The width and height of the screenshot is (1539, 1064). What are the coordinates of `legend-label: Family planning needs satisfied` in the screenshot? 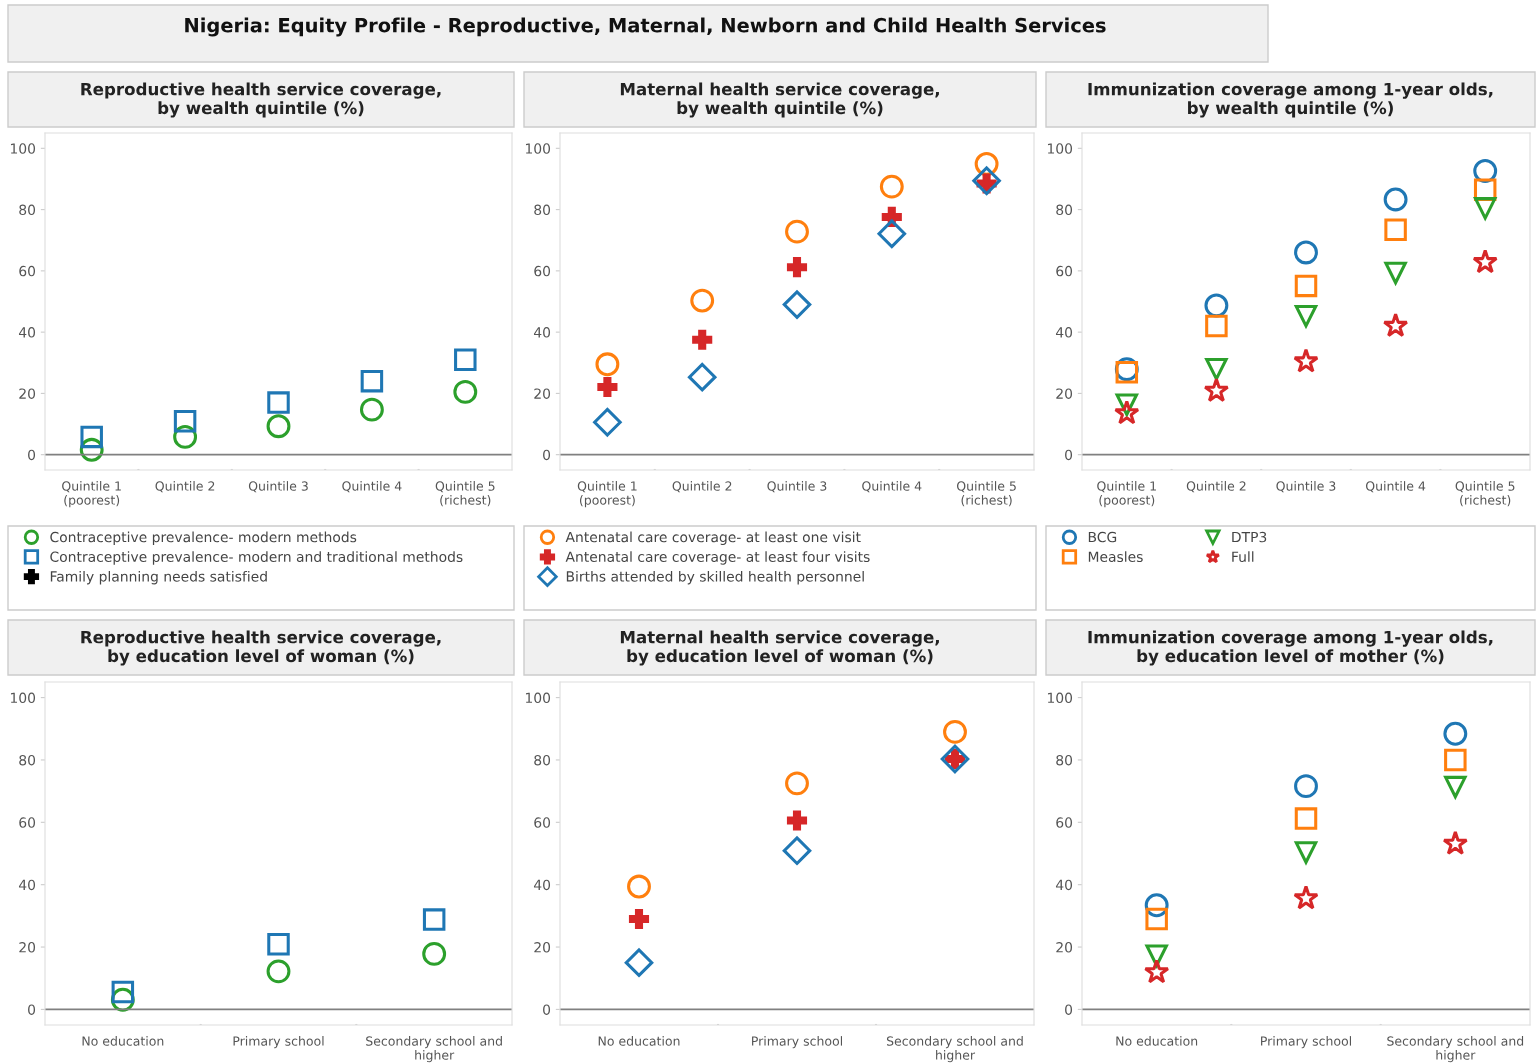 It's located at (158, 577).